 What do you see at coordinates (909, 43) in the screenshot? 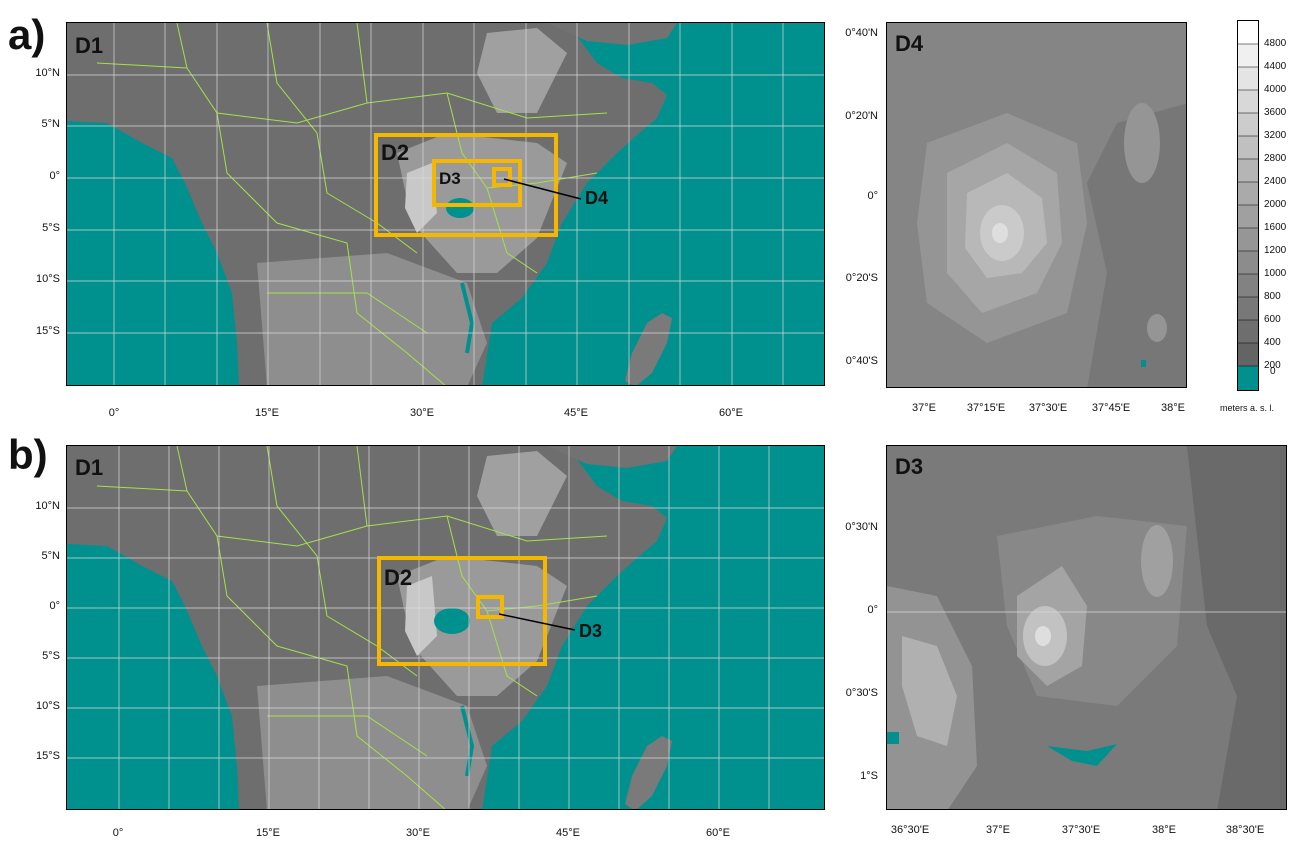
I see `panel-a-inset-label: D4` at bounding box center [909, 43].